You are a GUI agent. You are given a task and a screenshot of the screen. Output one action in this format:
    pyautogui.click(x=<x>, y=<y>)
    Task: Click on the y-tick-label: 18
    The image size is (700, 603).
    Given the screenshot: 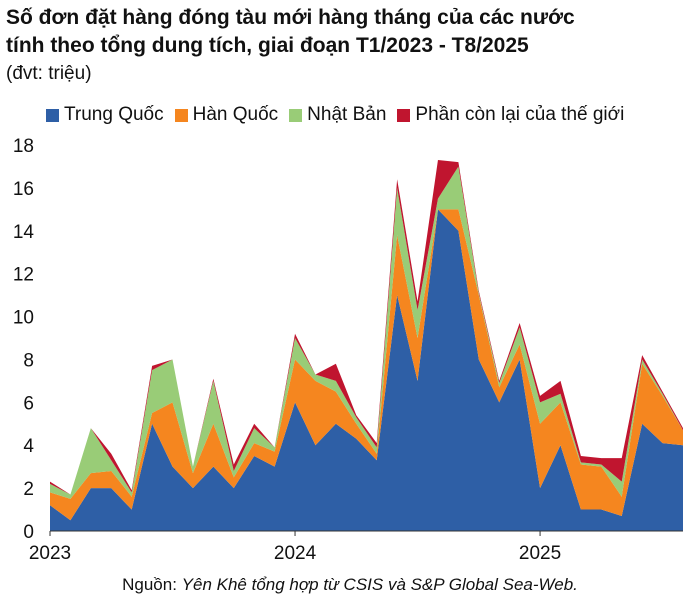 What is the action you would take?
    pyautogui.click(x=23, y=146)
    